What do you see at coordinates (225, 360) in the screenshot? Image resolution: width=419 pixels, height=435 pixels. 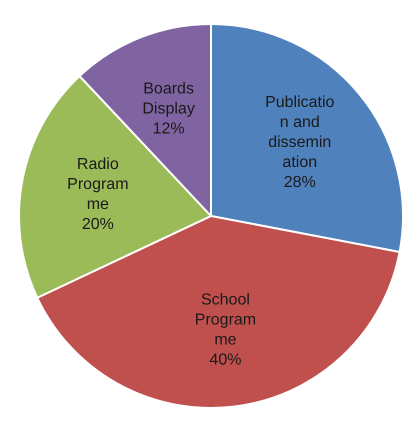 I see `data-label: 40%` at bounding box center [225, 360].